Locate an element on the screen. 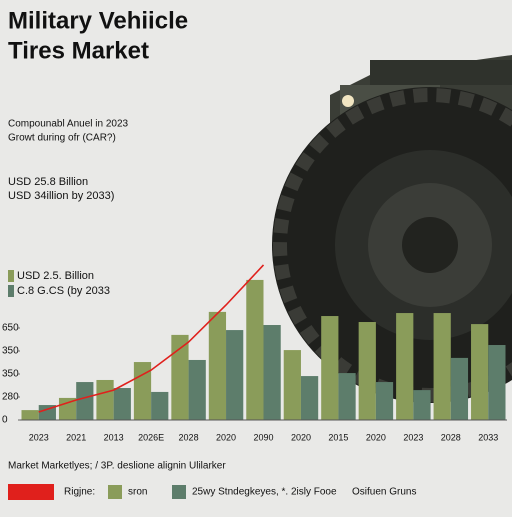  legend-label: 25wy Stndegkeyes, *. 2isly Fooe is located at coordinates (264, 492).